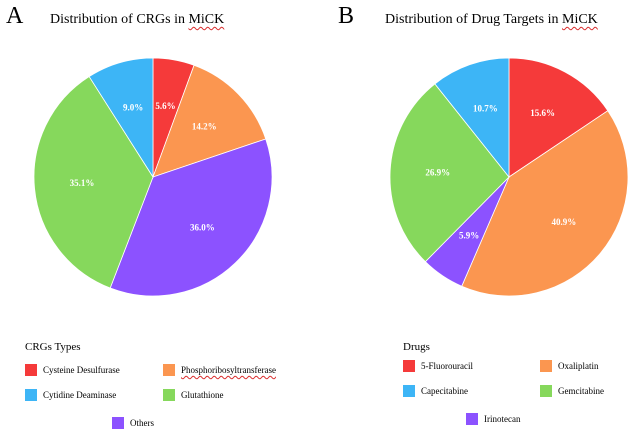  What do you see at coordinates (142, 423) in the screenshot?
I see `legend-label: Others` at bounding box center [142, 423].